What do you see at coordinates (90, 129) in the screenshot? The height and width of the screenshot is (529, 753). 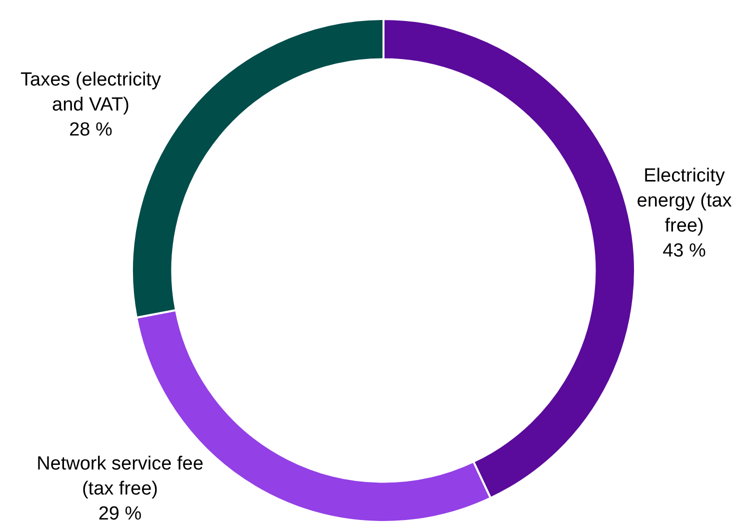 I see `data-label: 28 %` at bounding box center [90, 129].